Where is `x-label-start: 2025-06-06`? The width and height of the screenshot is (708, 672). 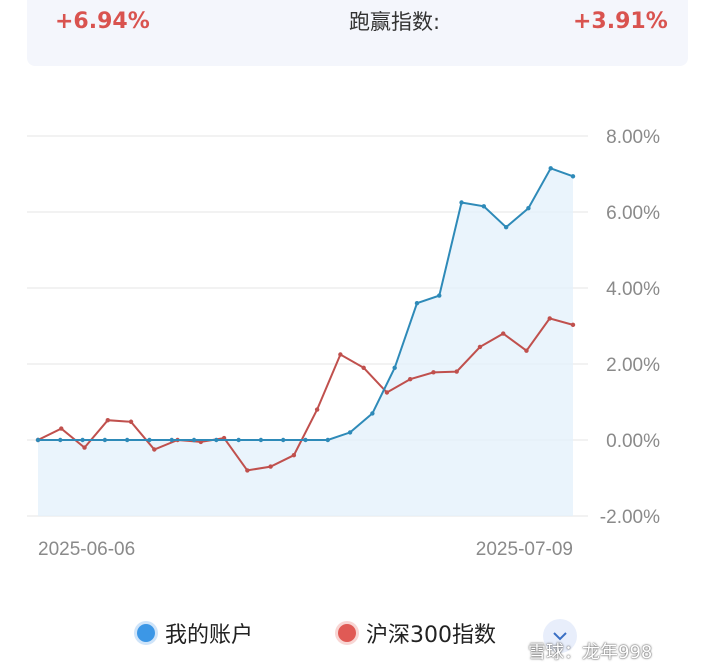
x-label-start: 2025-06-06 is located at coordinates (86, 549).